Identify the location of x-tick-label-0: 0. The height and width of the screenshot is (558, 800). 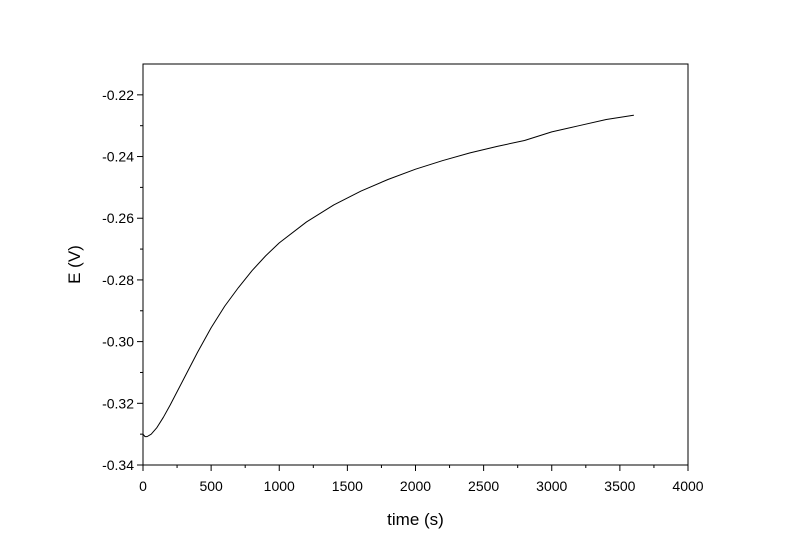
(143, 486).